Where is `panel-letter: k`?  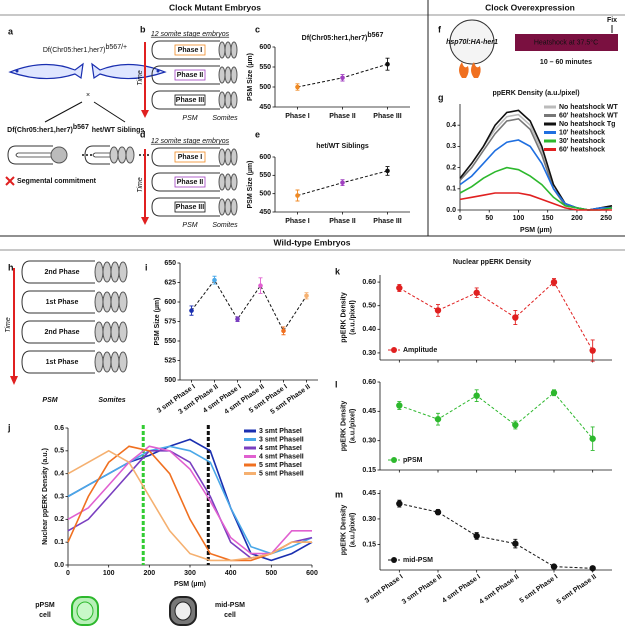
panel-letter: k is located at coordinates (338, 271).